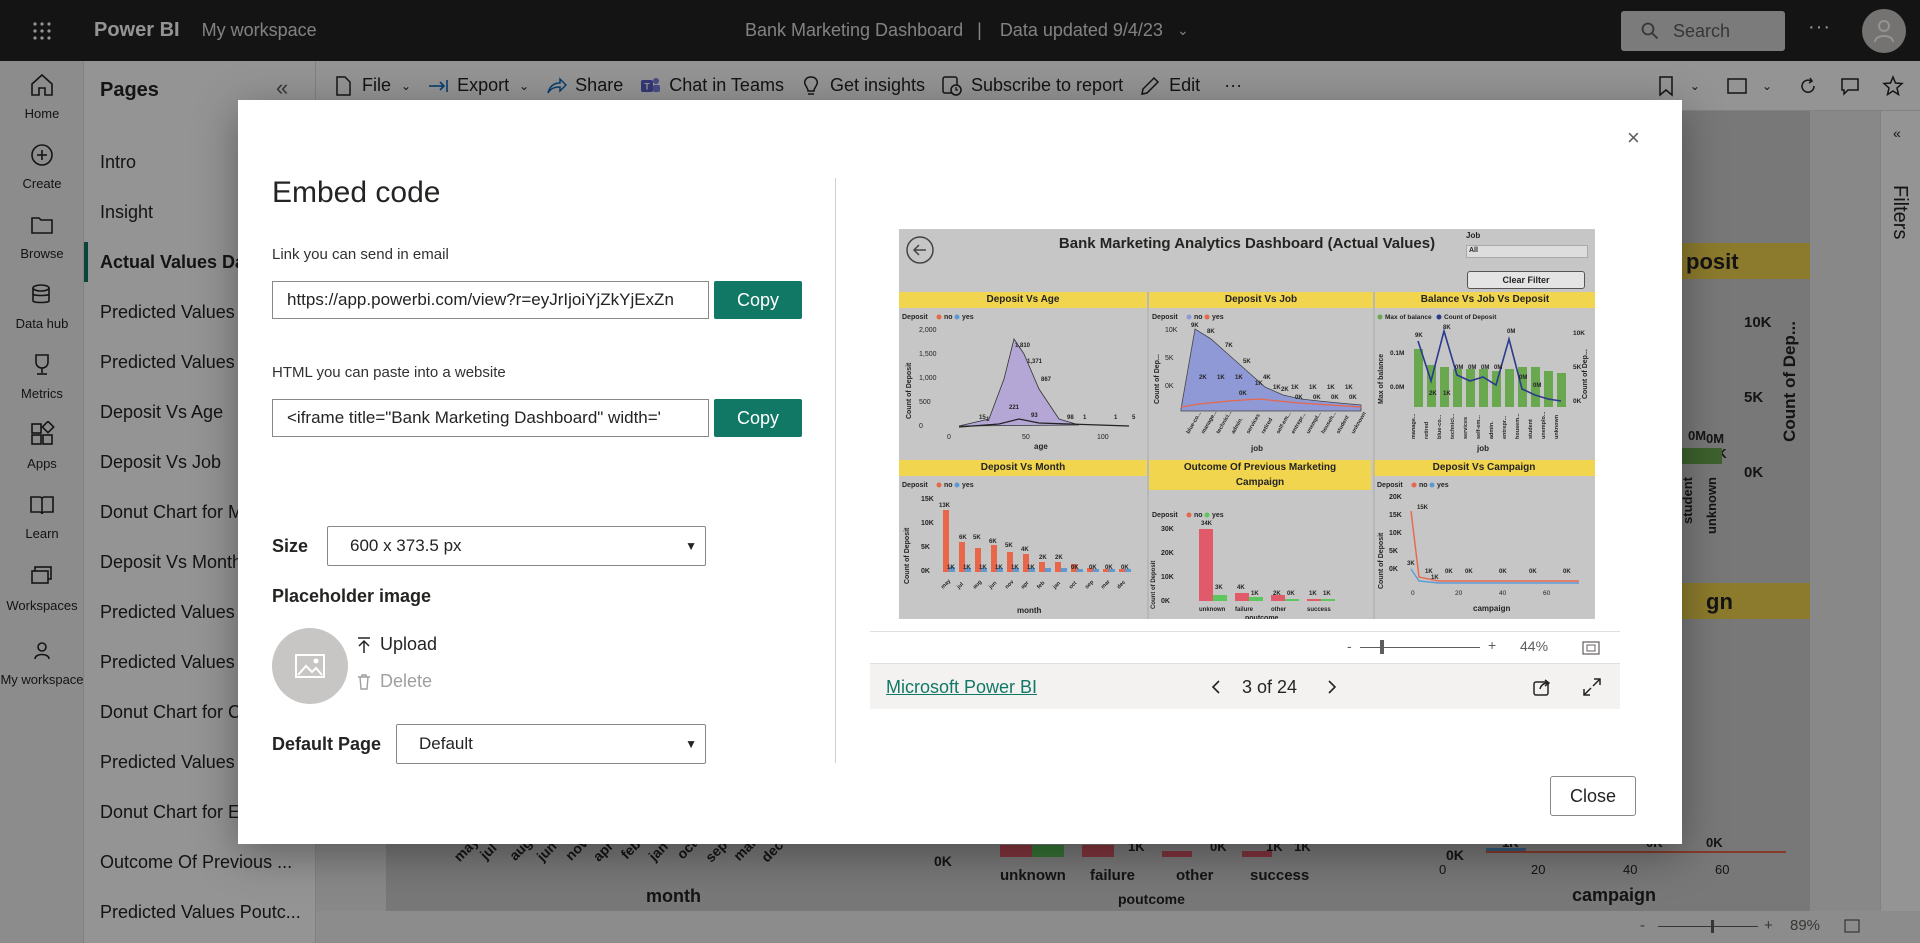  What do you see at coordinates (1703, 31) in the screenshot?
I see `search-input: Search` at bounding box center [1703, 31].